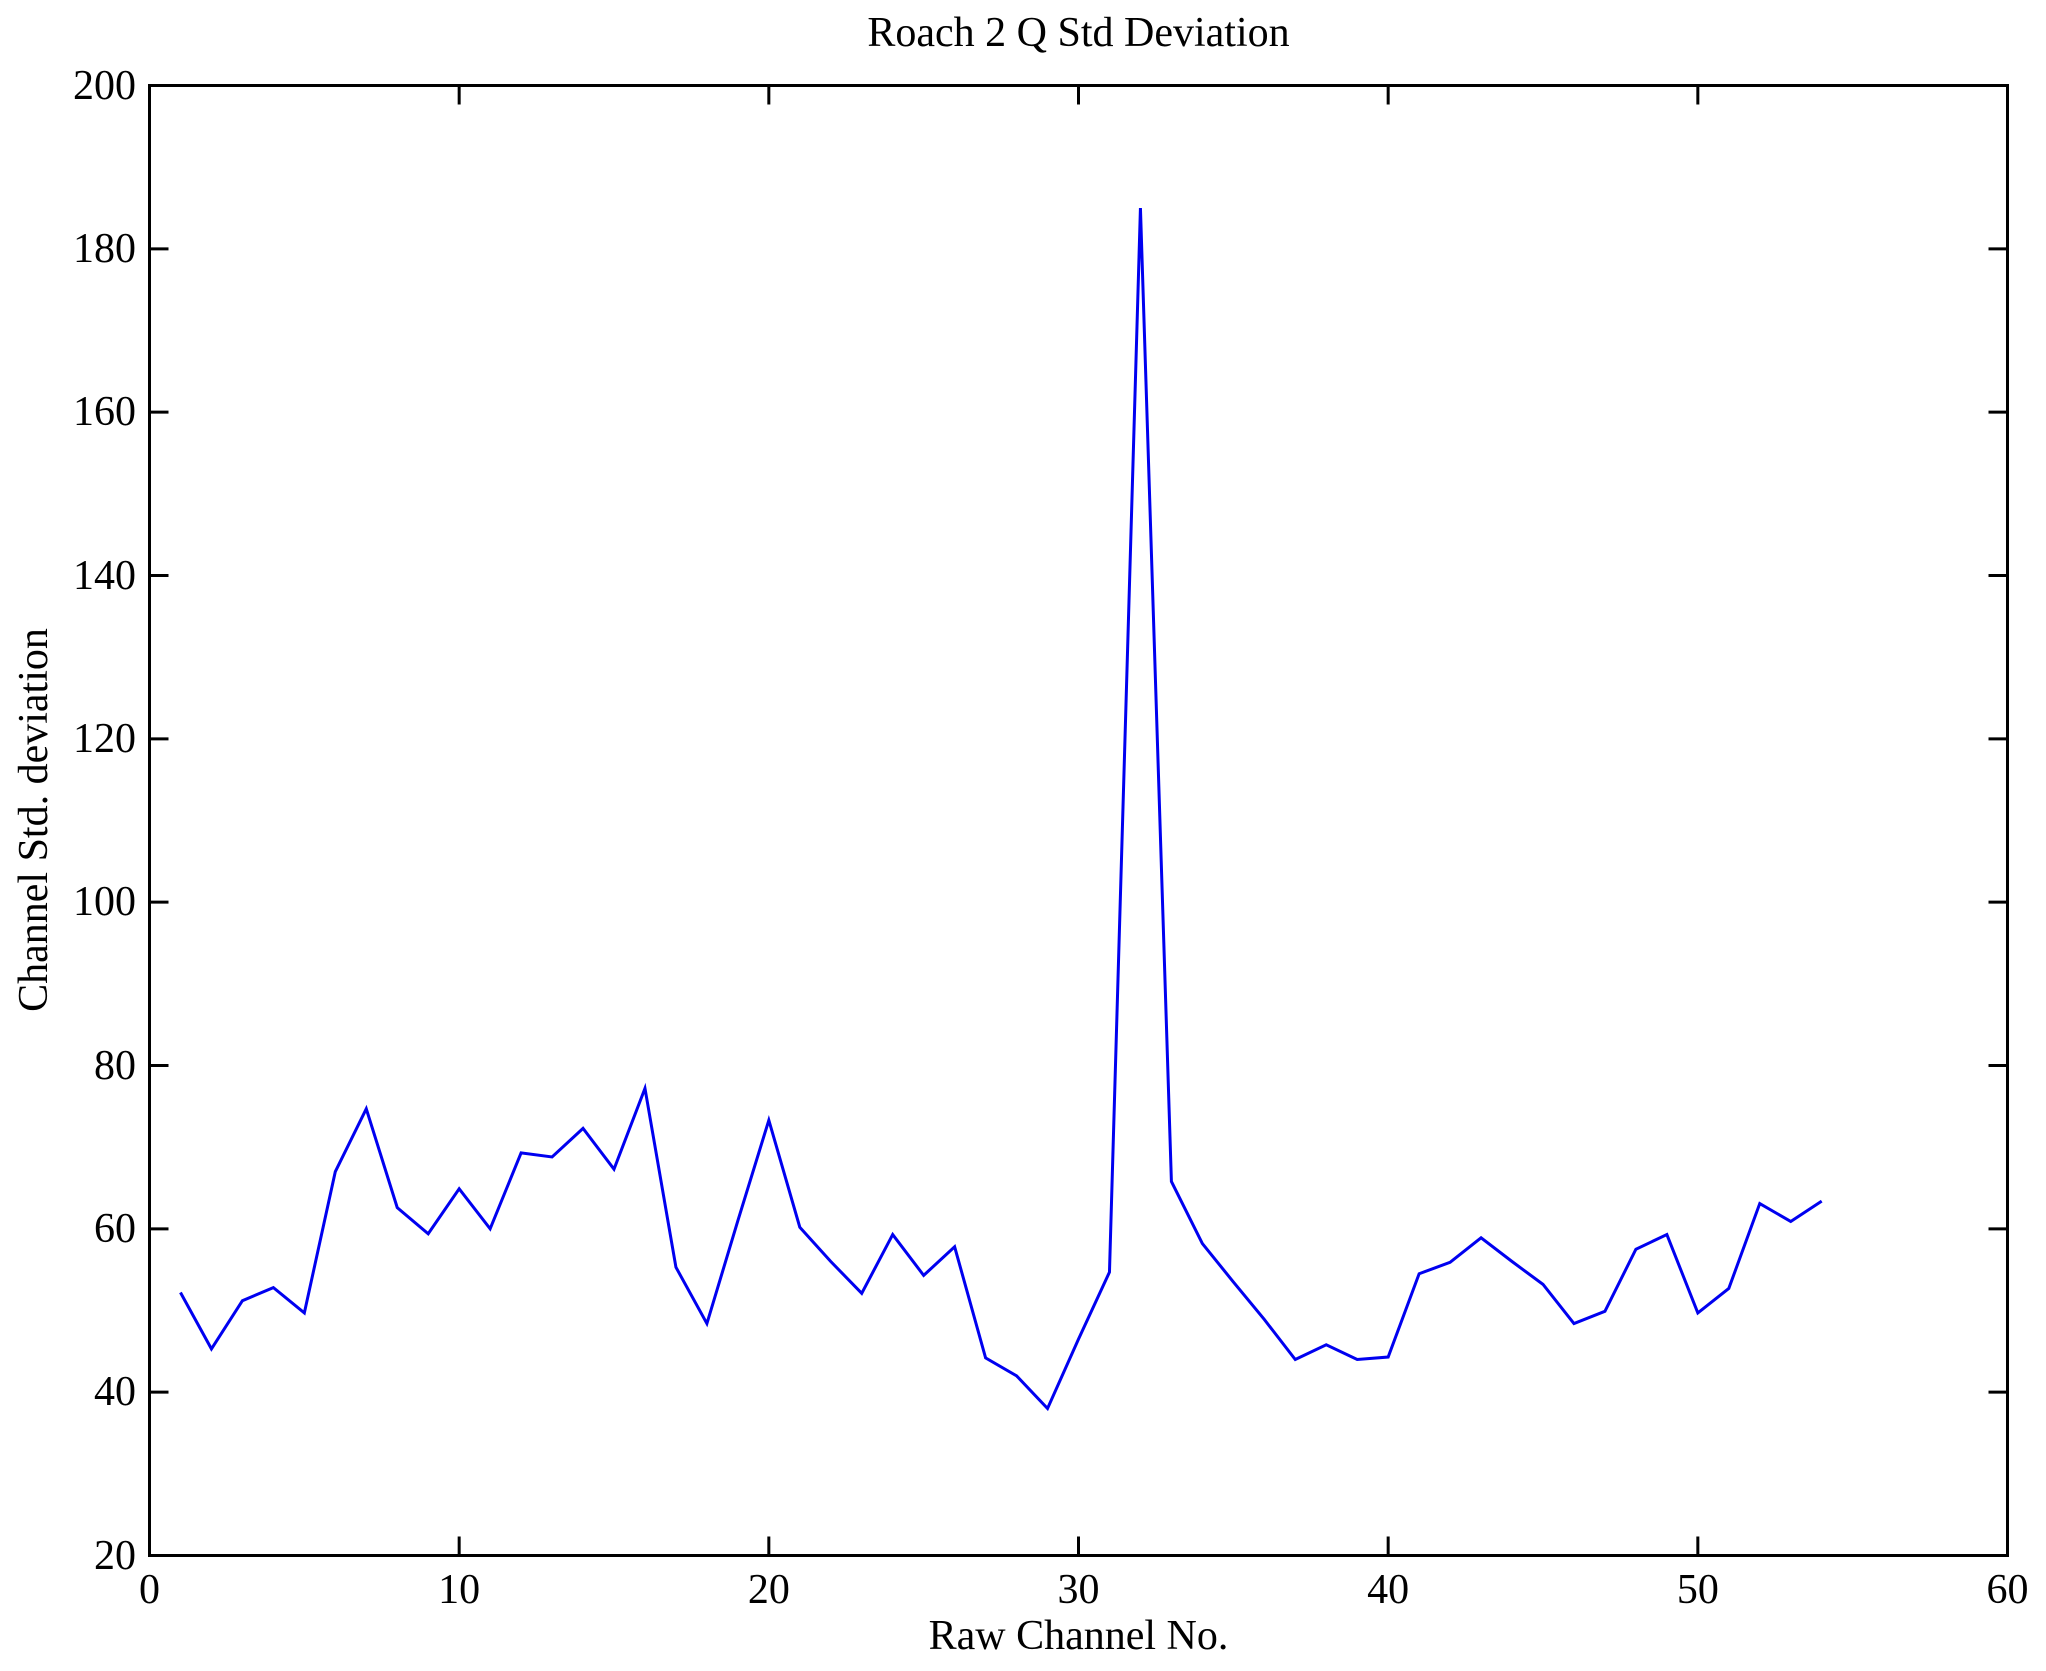 This screenshot has height=1671, width=2046. I want to click on x-tick-label: 60, so click(2007, 1590).